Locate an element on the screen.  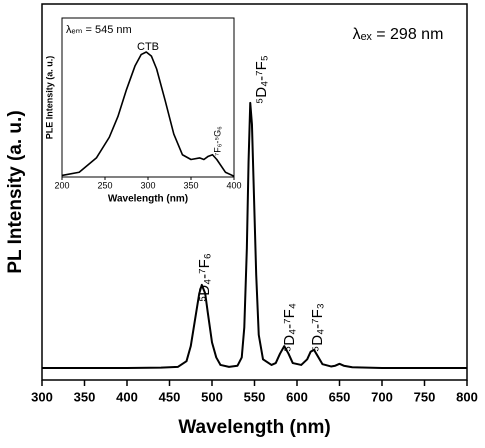
annotation: ⁷F₆-⁵G₆ is located at coordinates (217, 141).